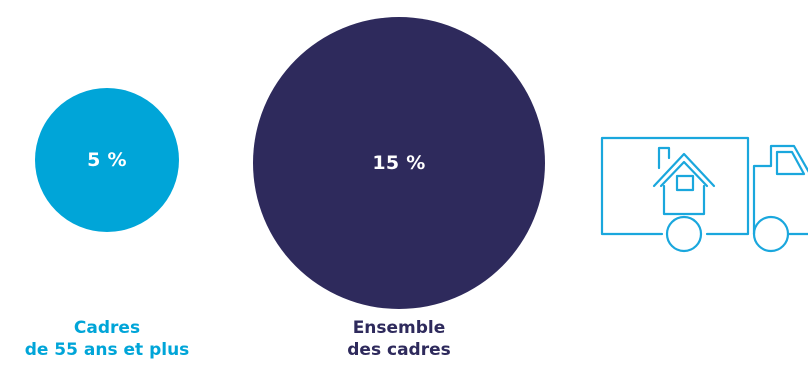 The height and width of the screenshot is (371, 809). Describe the element at coordinates (399, 328) in the screenshot. I see `category-label-line: Ensemble` at that location.